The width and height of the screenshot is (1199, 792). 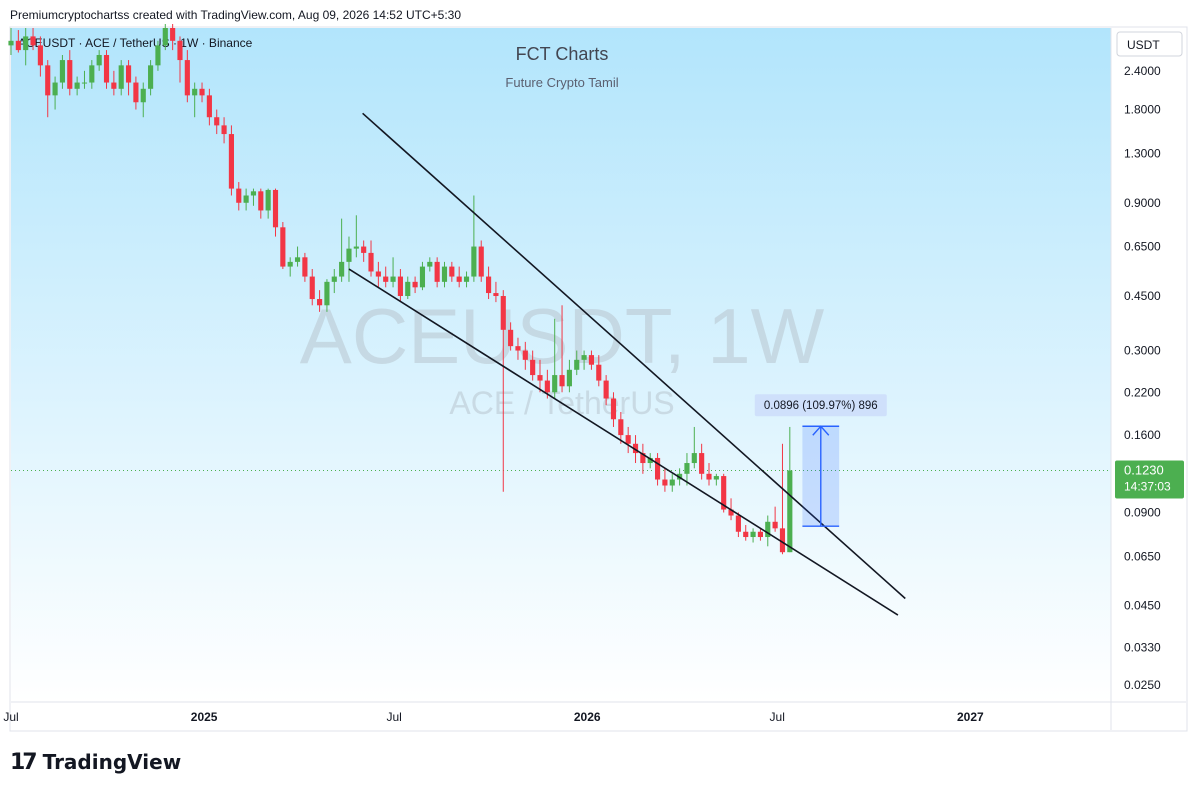 I want to click on price-tick-label: 0.9000, so click(x=1142, y=203).